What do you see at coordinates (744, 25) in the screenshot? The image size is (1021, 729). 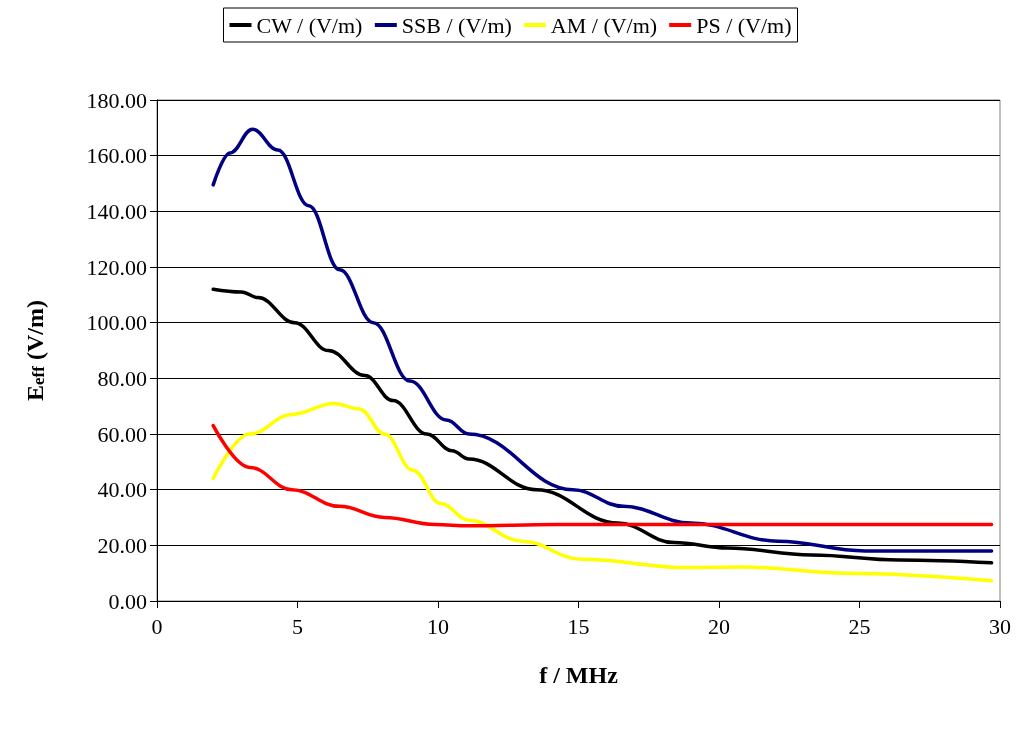 I see `legend-label: PS / (V/m)` at bounding box center [744, 25].